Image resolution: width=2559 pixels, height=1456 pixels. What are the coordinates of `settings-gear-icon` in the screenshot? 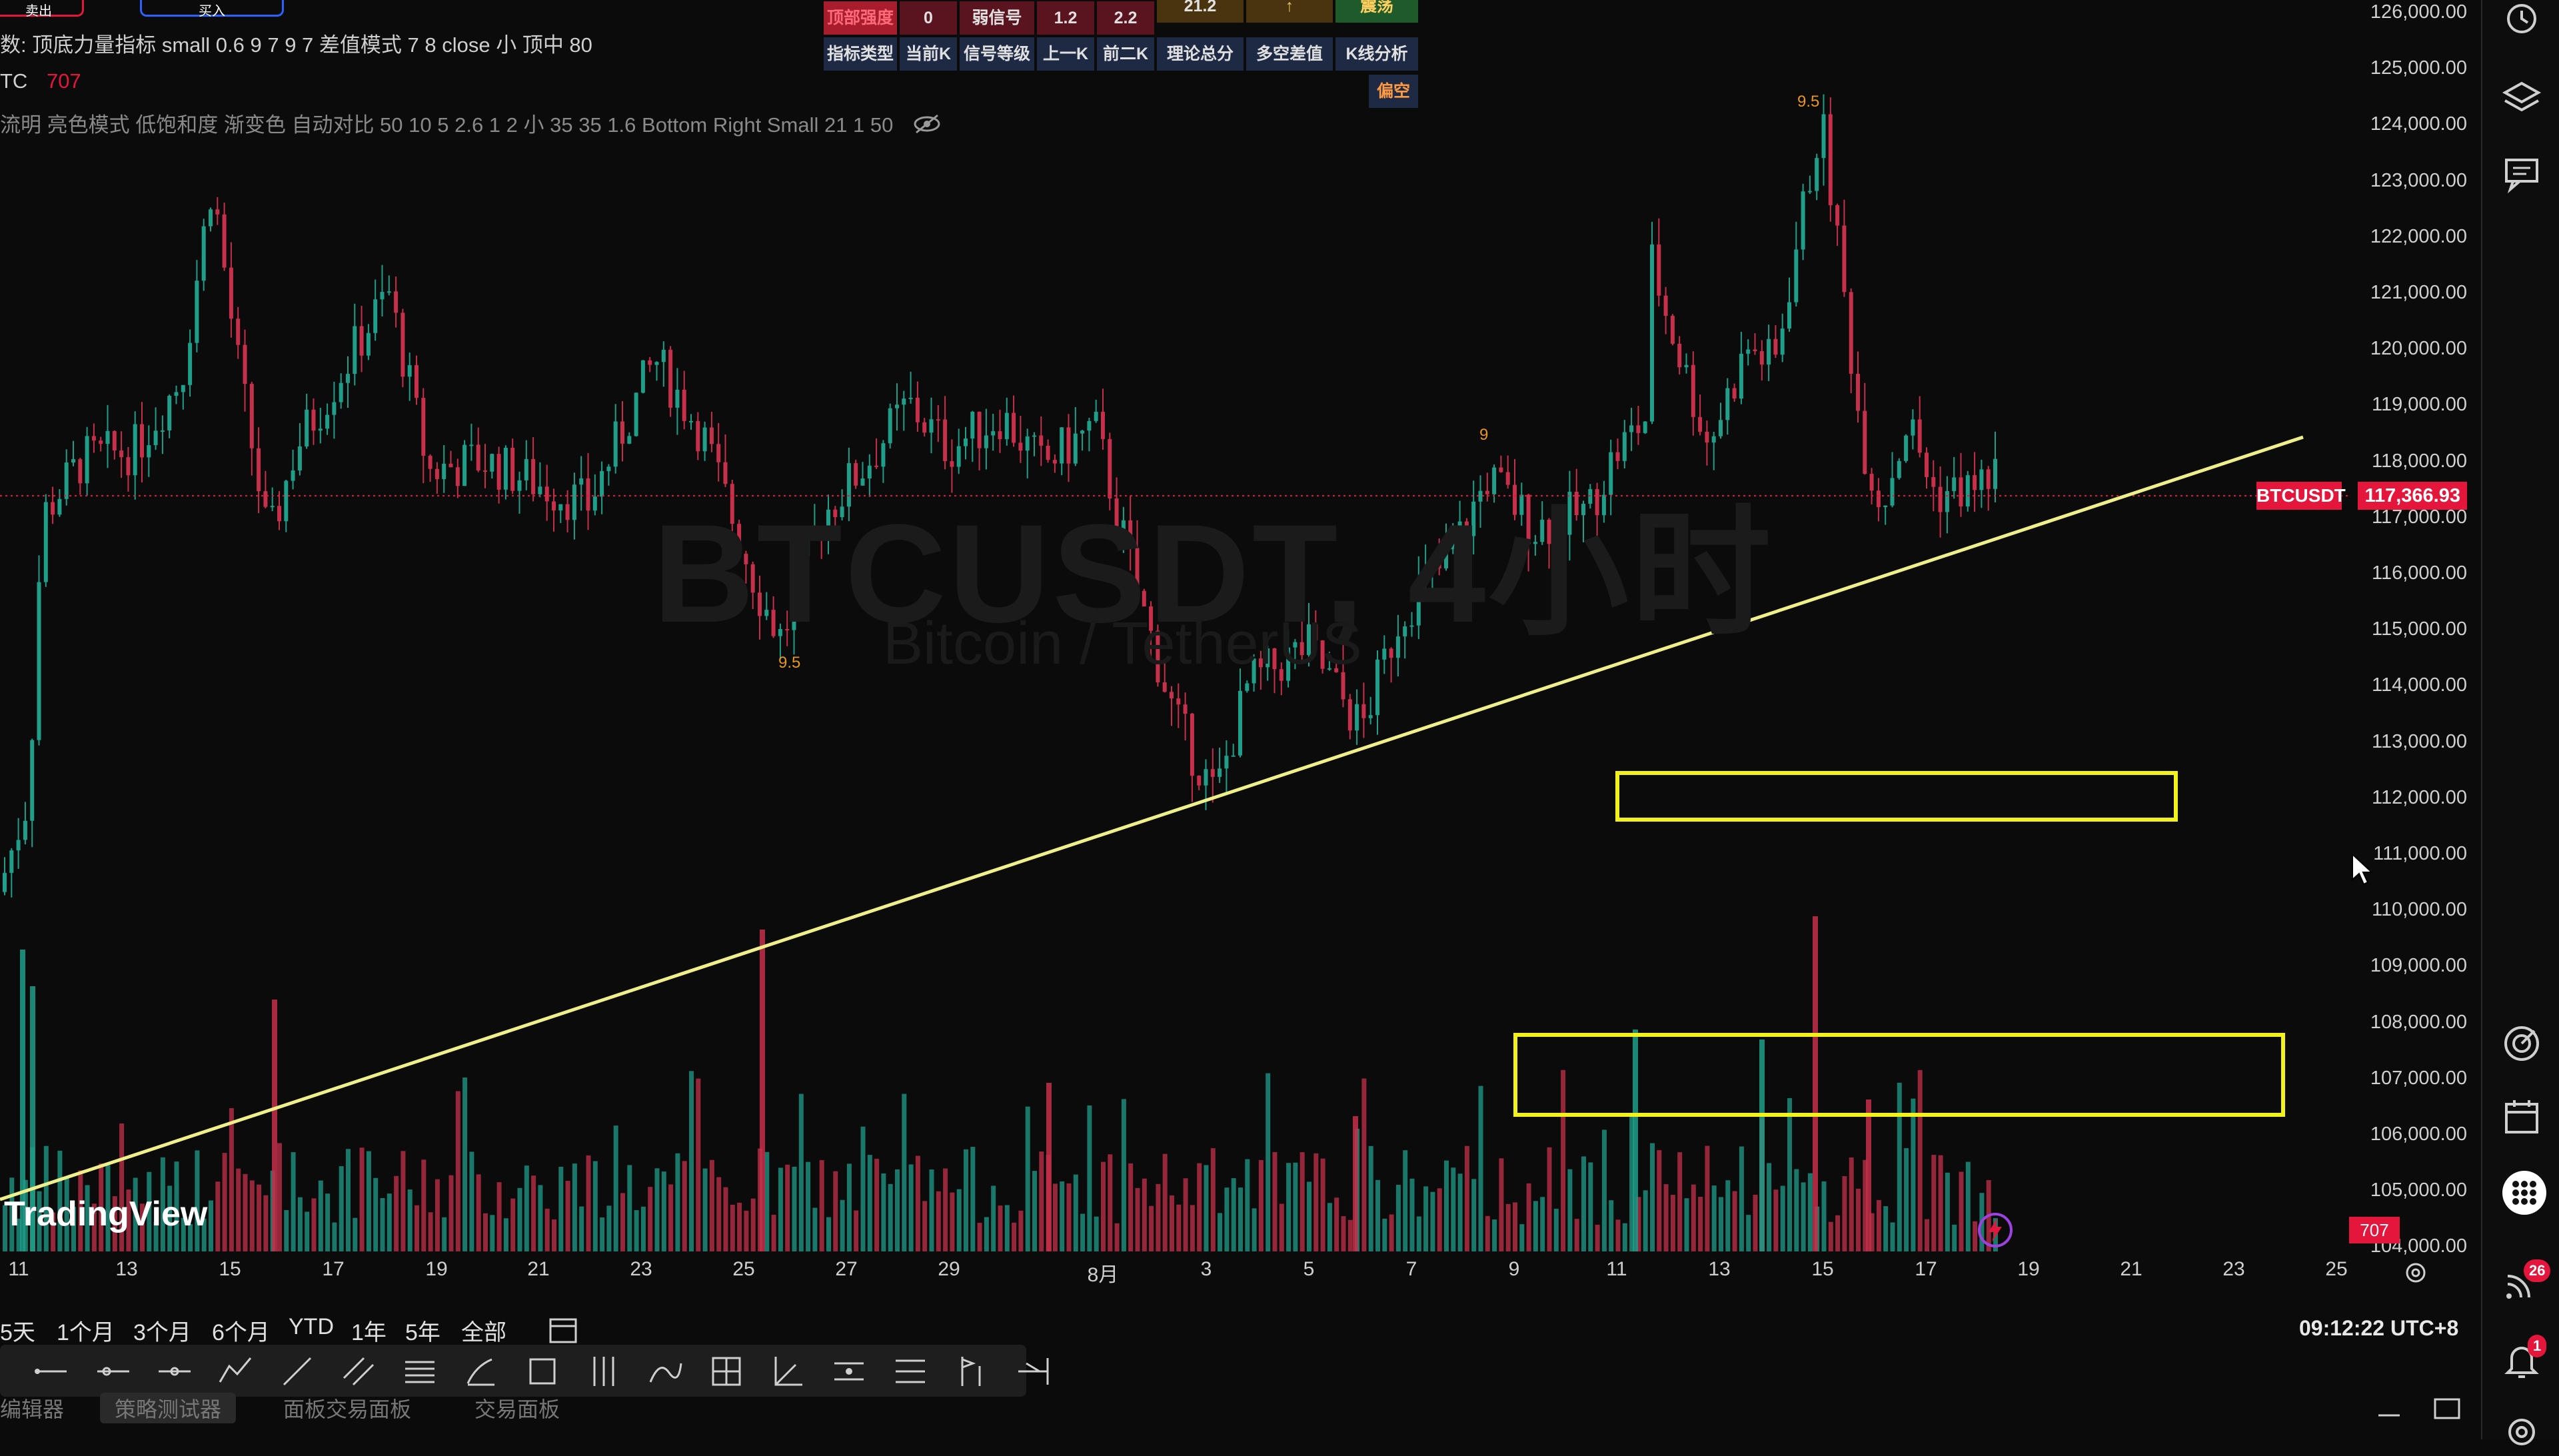 It's located at (2521, 1432).